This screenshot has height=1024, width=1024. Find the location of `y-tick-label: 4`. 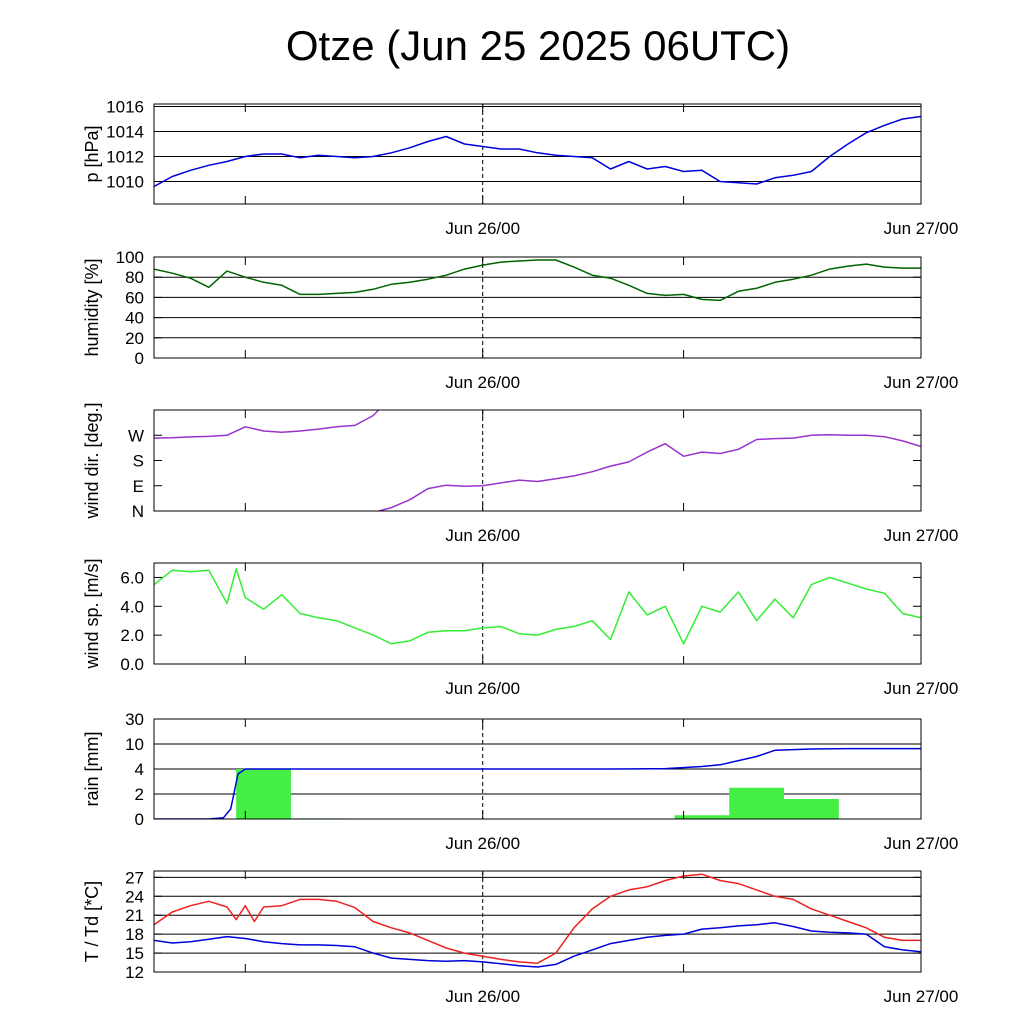

y-tick-label: 4 is located at coordinates (139, 769).